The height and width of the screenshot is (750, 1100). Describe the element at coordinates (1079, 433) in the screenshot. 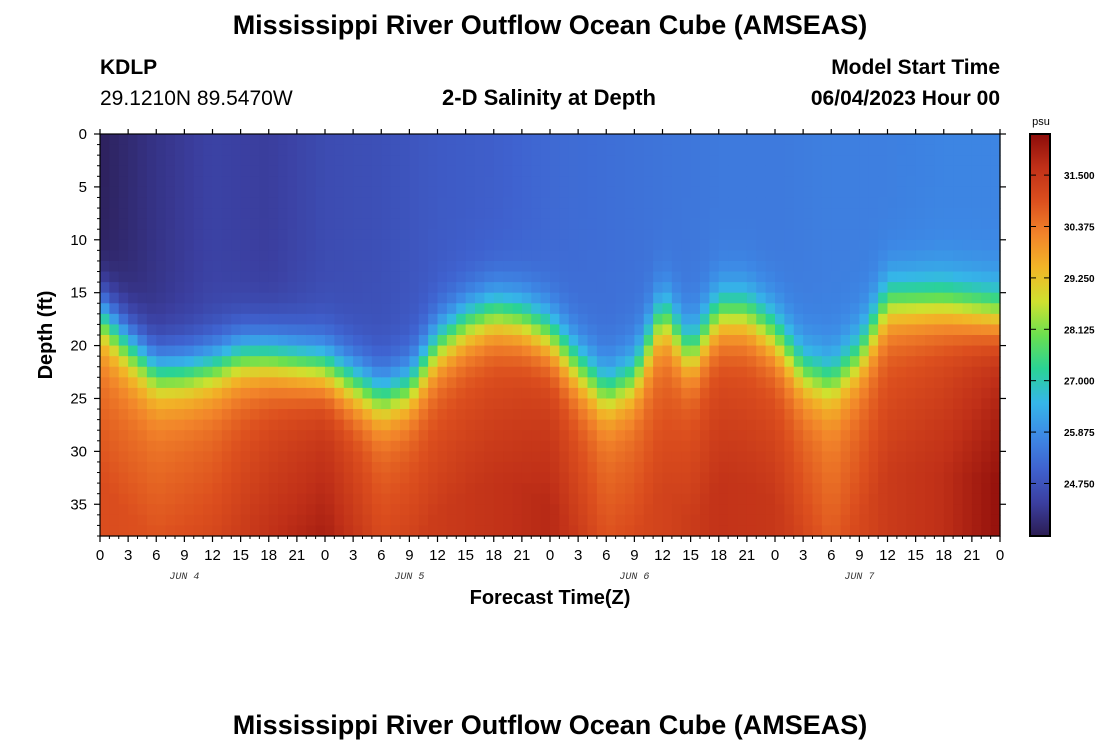

I see `colorbar-tick-label: 25.875` at that location.